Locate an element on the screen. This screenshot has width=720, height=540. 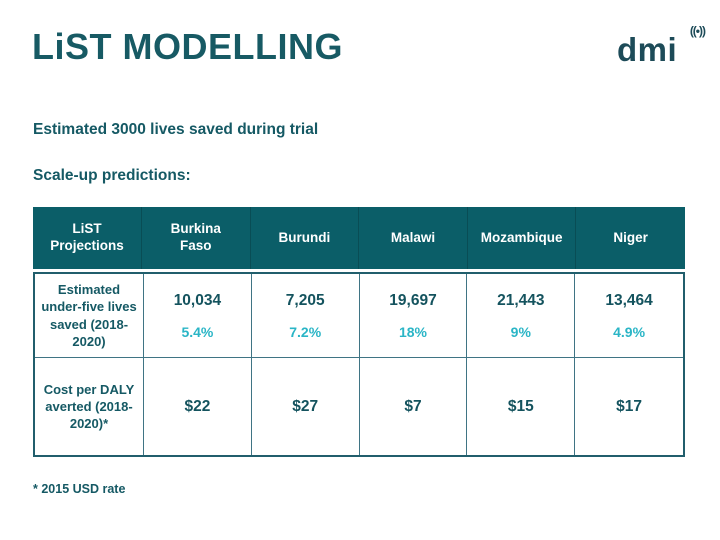
cost-value: $27 is located at coordinates (305, 406).